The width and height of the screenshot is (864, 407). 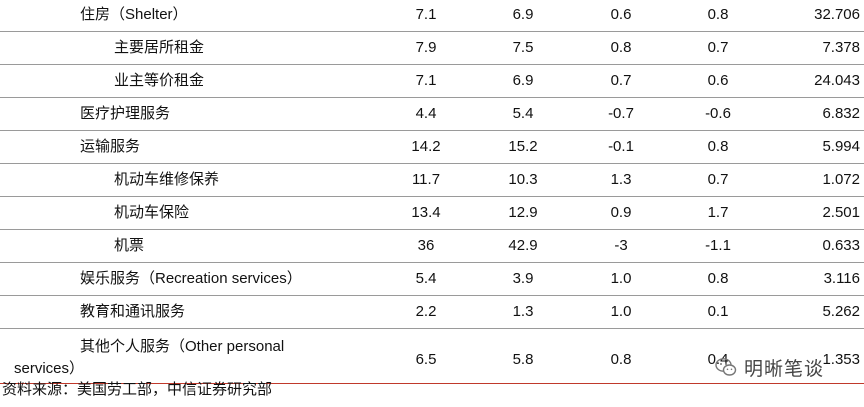 I want to click on cell-col3: 0.7, so click(x=621, y=80).